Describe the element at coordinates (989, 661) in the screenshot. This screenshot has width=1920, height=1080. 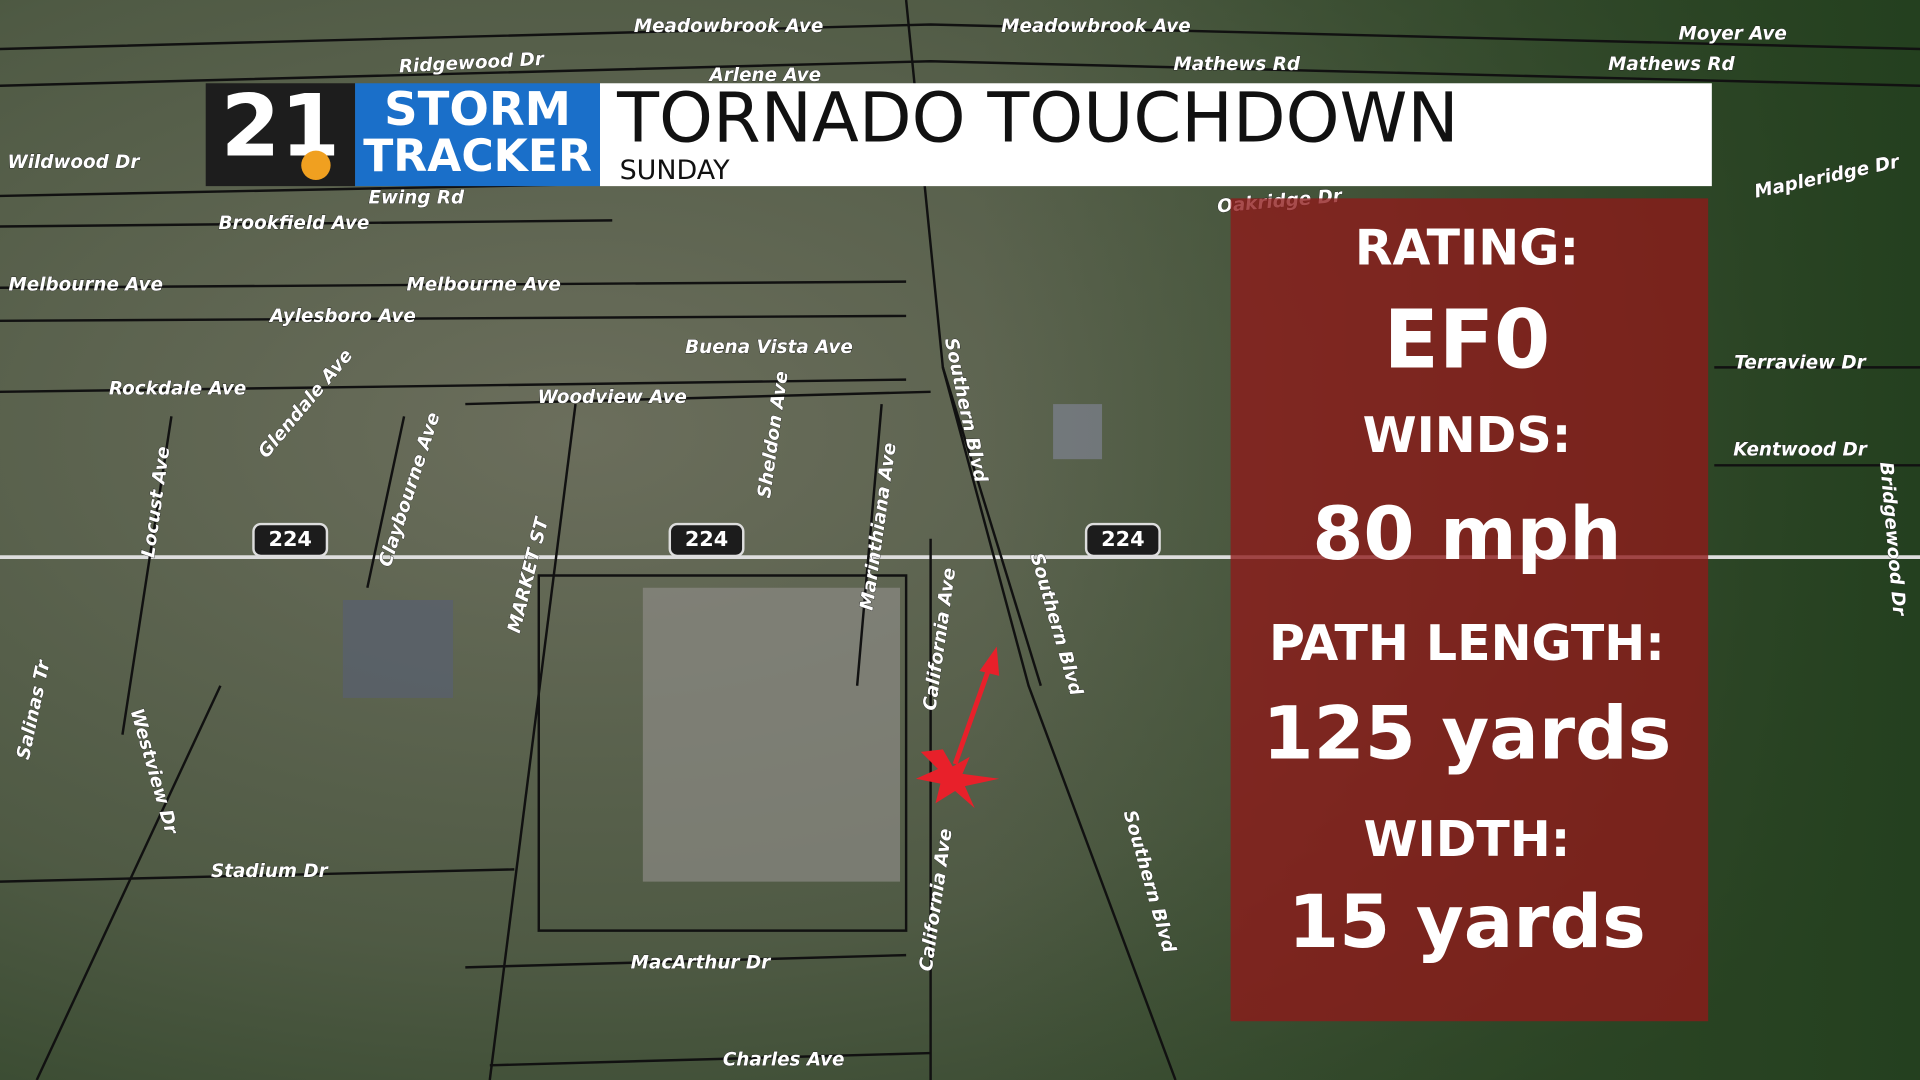
I see `arrow-head` at that location.